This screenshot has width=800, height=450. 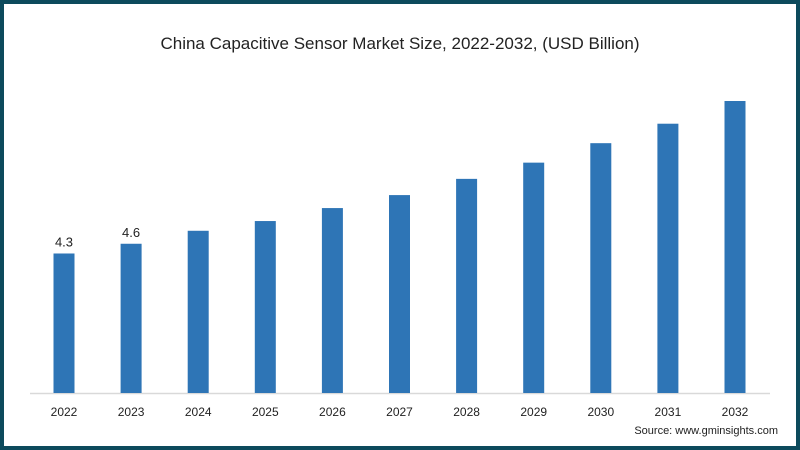 I want to click on x-tick-label: 2031, so click(x=668, y=412).